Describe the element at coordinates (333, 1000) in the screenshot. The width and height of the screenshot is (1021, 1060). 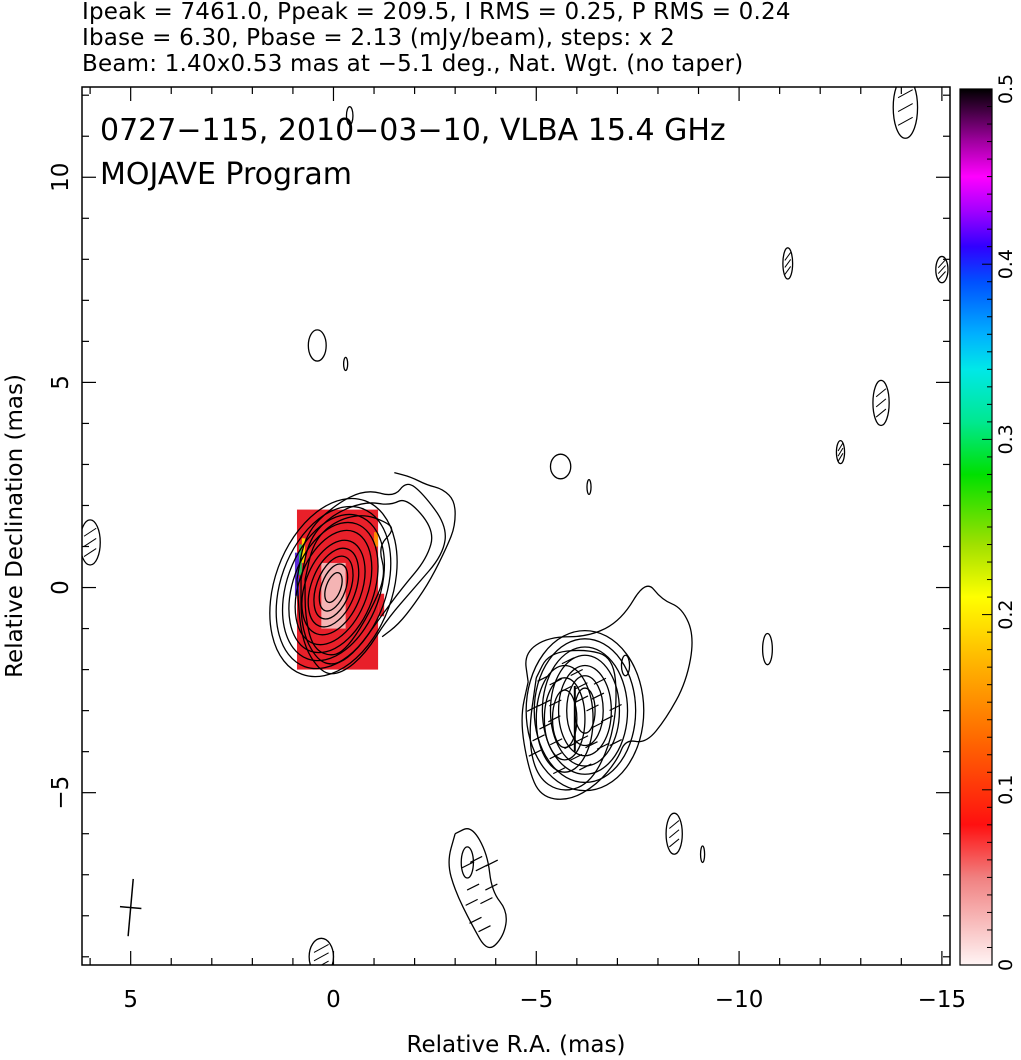
I see `x-tick-label-0: 0` at that location.